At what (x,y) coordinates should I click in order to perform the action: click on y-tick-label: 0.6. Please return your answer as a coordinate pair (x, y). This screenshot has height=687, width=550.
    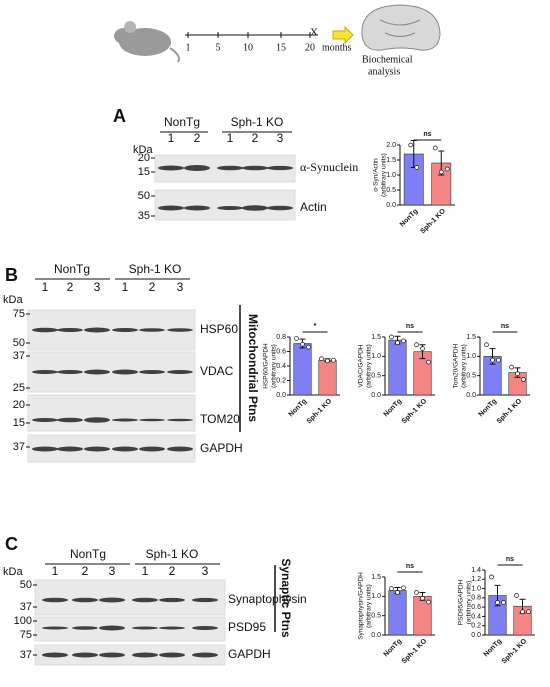
    Looking at the image, I should click on (476, 607).